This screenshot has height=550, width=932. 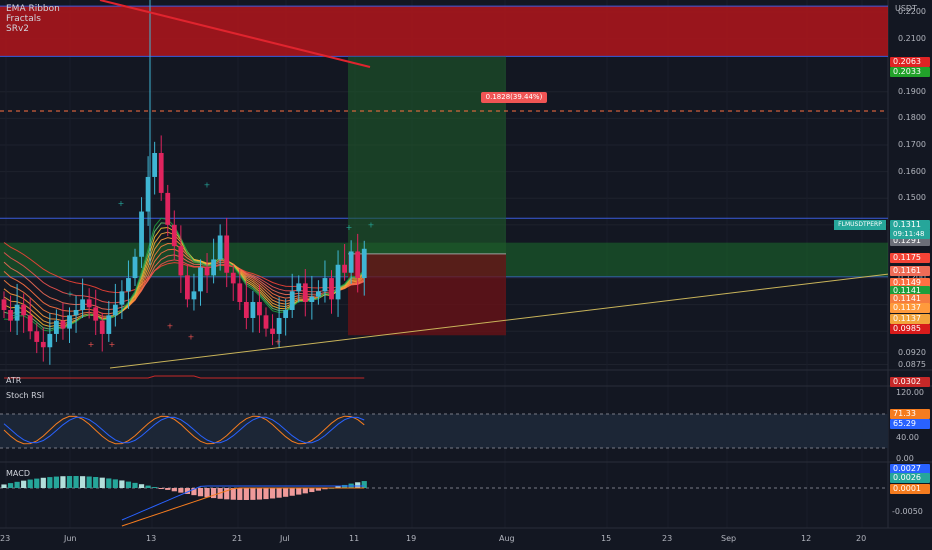 What do you see at coordinates (427, 294) in the screenshot?
I see `loss-zone` at bounding box center [427, 294].